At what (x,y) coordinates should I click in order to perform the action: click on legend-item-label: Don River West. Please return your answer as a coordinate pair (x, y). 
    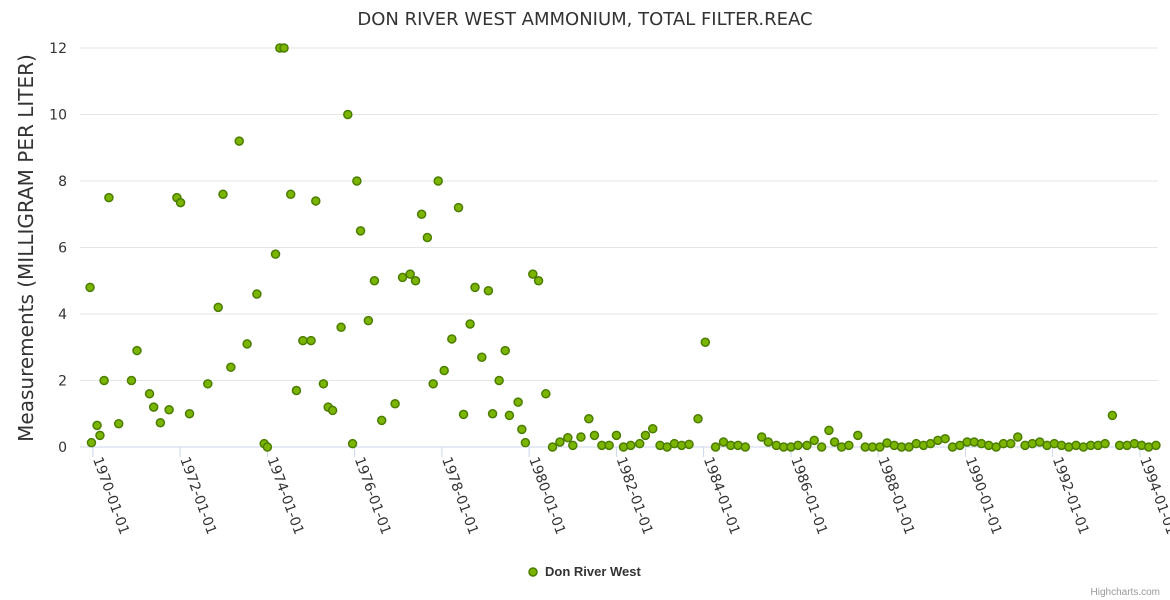
    Looking at the image, I should click on (593, 571).